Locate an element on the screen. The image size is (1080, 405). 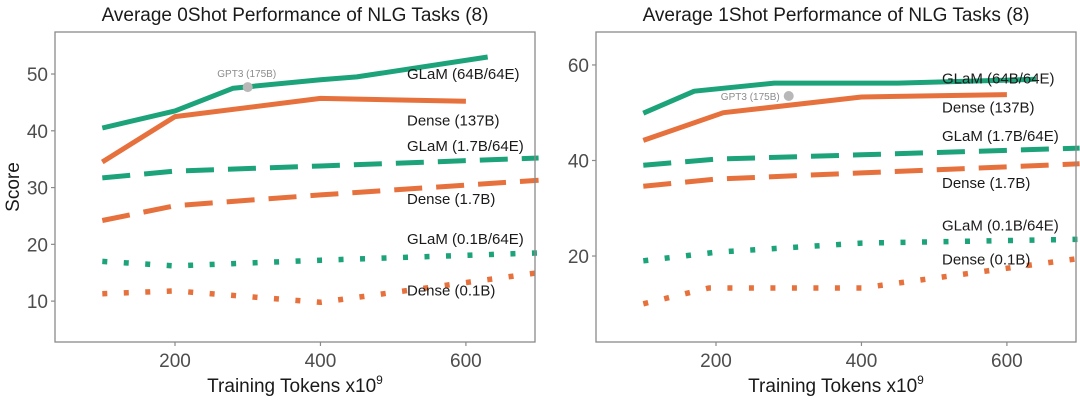
y-tick-label: 10 is located at coordinates (37, 302).